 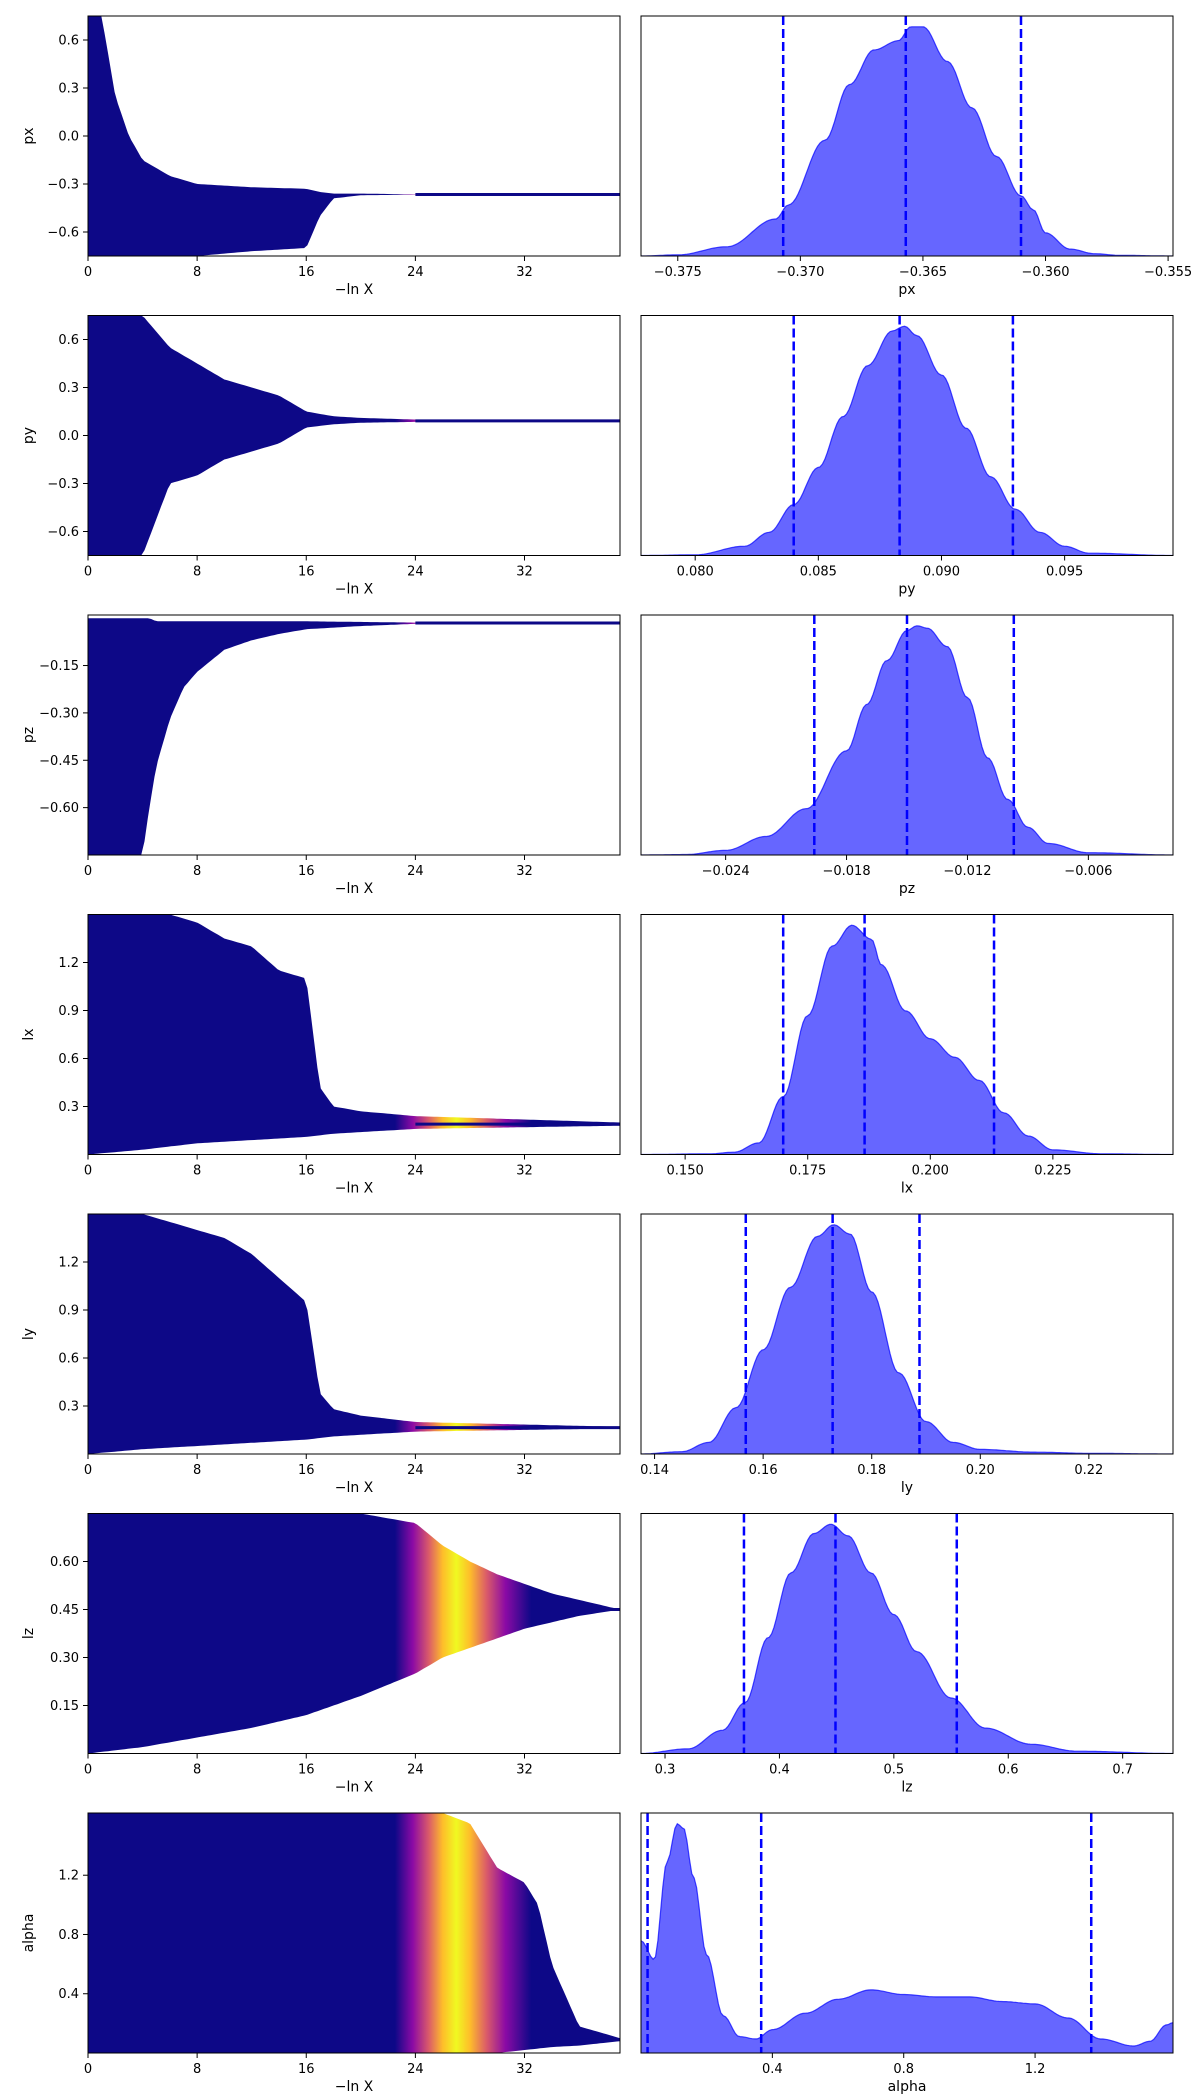 What do you see at coordinates (354, 136) in the screenshot?
I see `trace-samples-px` at bounding box center [354, 136].